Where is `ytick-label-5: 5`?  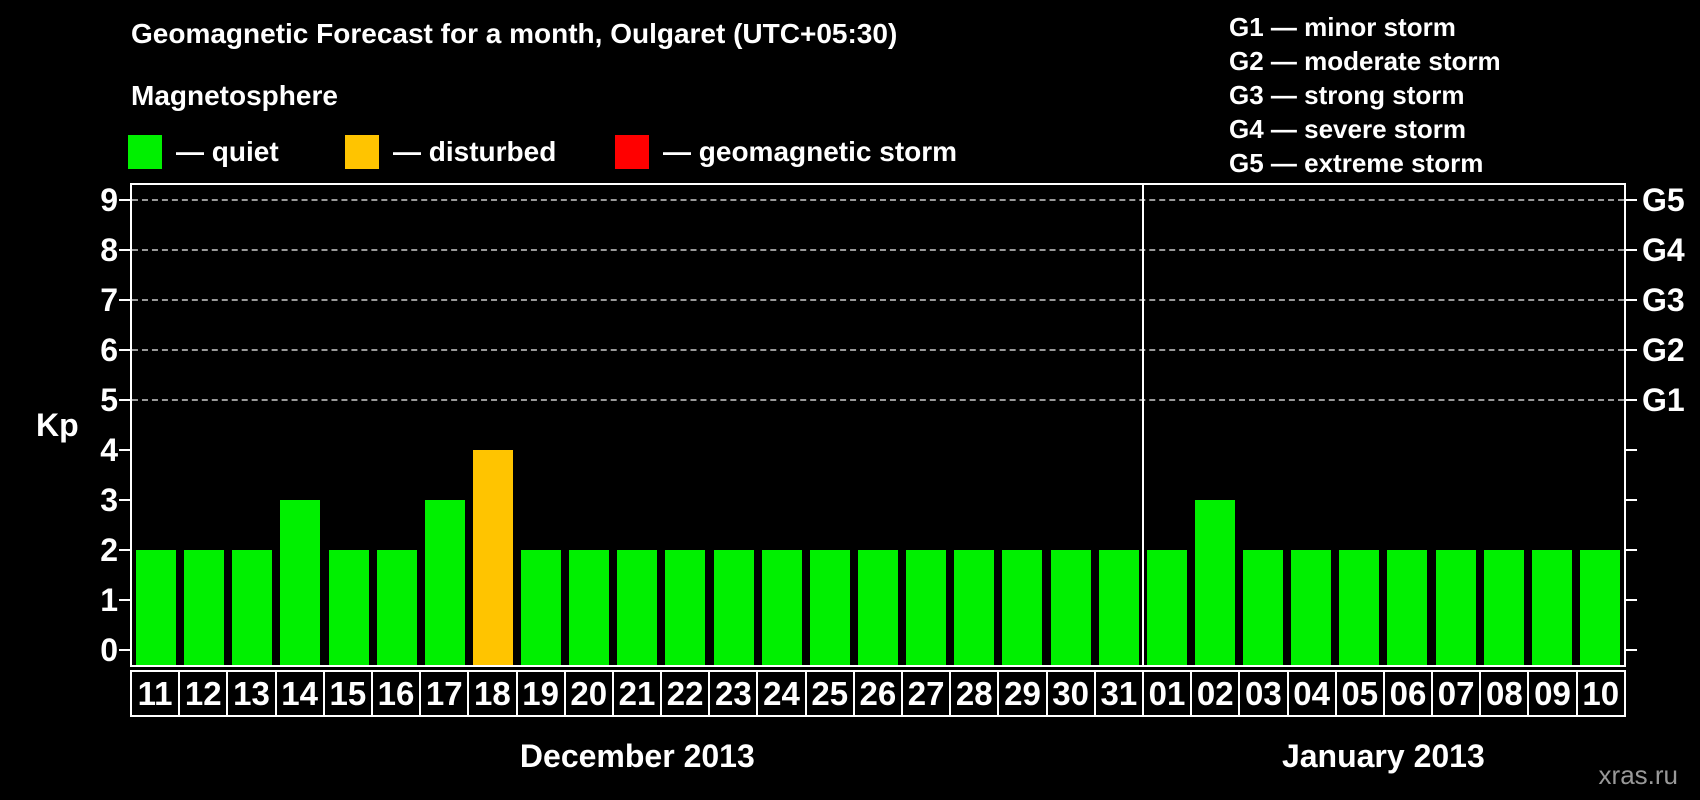
ytick-label-5: 5 is located at coordinates (109, 400).